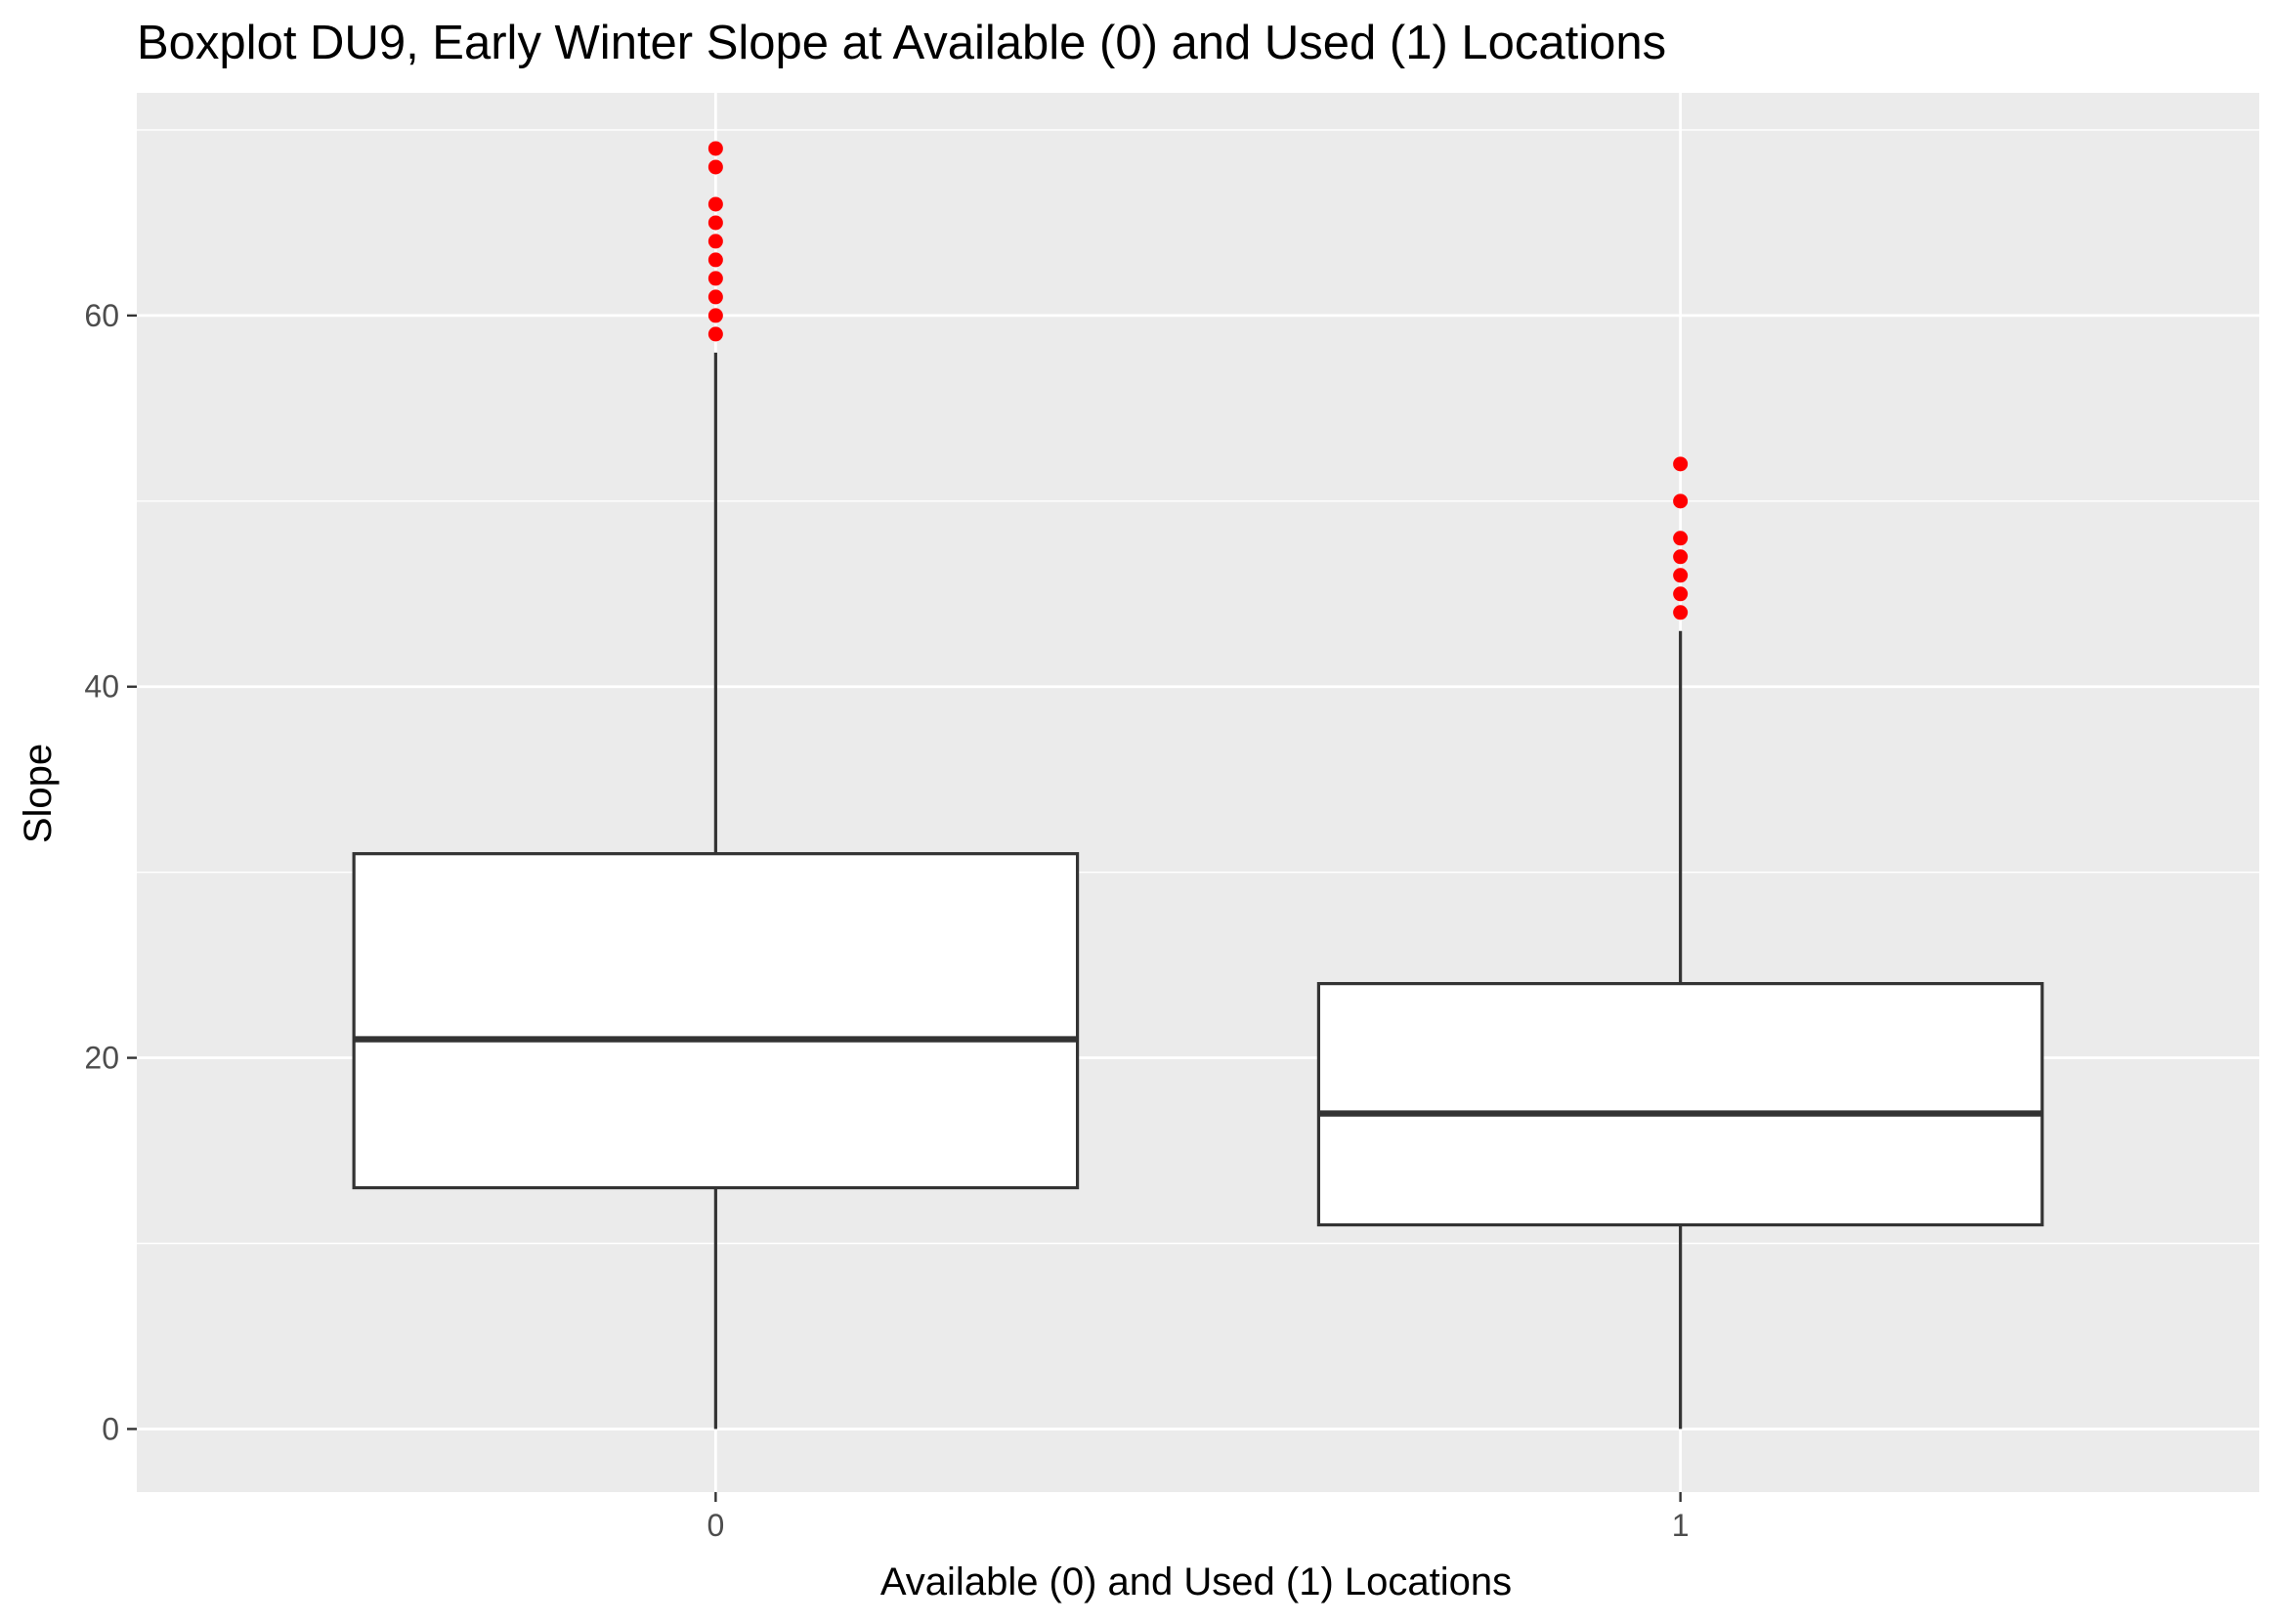 This screenshot has height=1624, width=2271. What do you see at coordinates (38, 793) in the screenshot?
I see `y-axis-title: Slope` at bounding box center [38, 793].